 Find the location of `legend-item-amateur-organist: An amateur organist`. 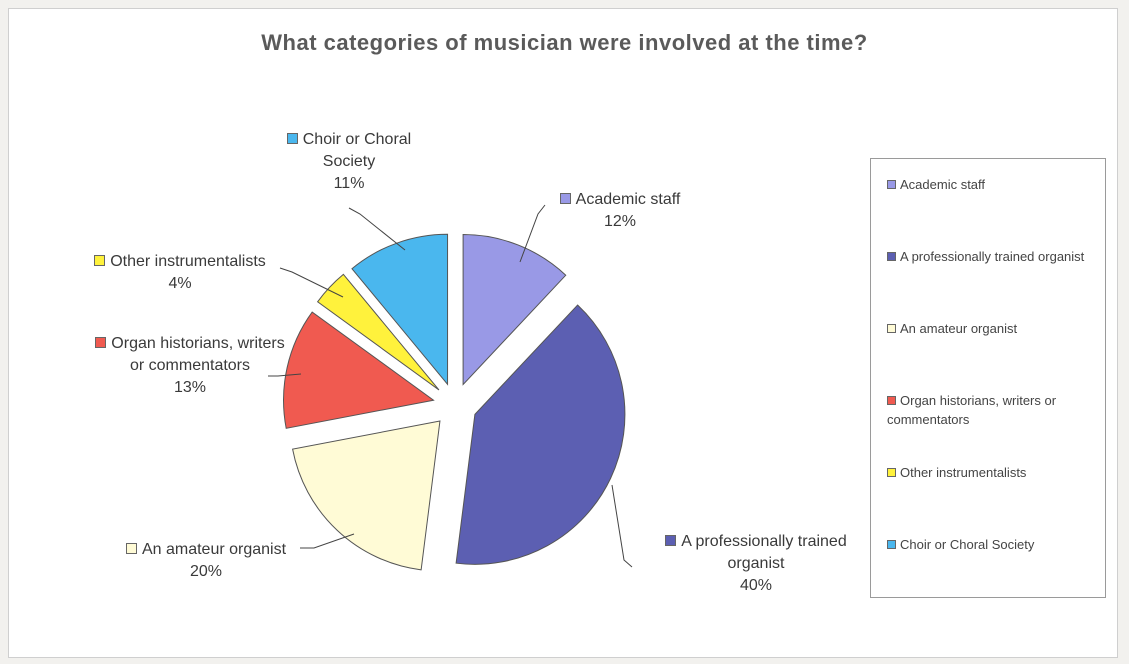

legend-item-amateur-organist: An amateur organist is located at coordinates (993, 328).